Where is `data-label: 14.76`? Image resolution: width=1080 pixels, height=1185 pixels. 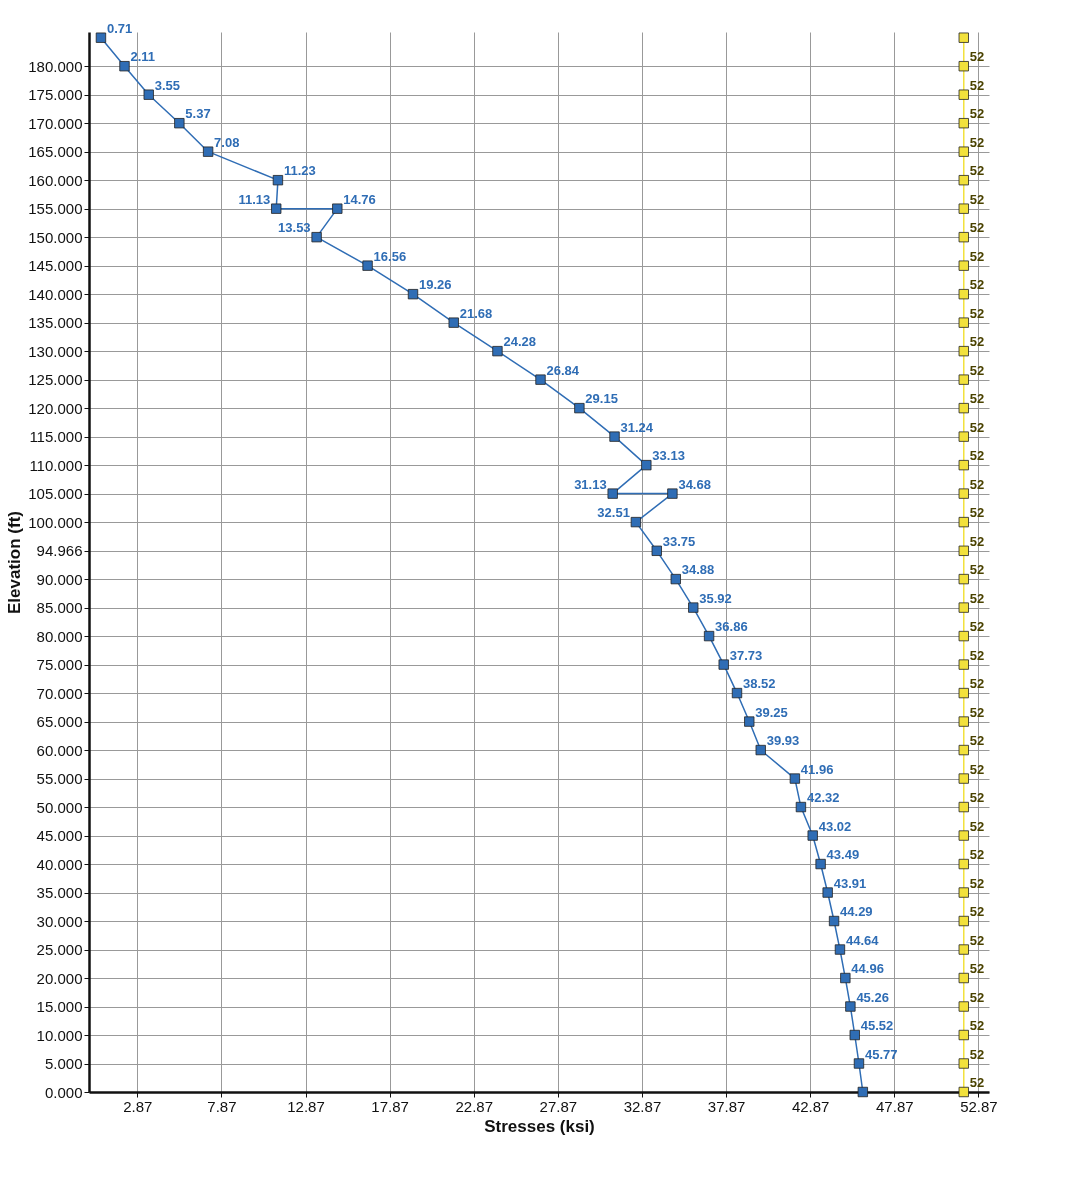 data-label: 14.76 is located at coordinates (359, 199).